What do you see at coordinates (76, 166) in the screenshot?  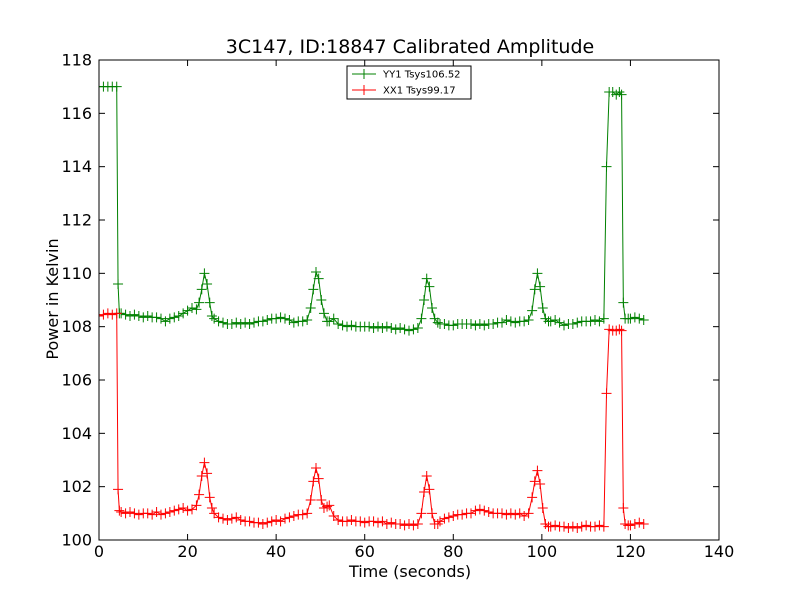 I see `y-tick-label: 114` at bounding box center [76, 166].